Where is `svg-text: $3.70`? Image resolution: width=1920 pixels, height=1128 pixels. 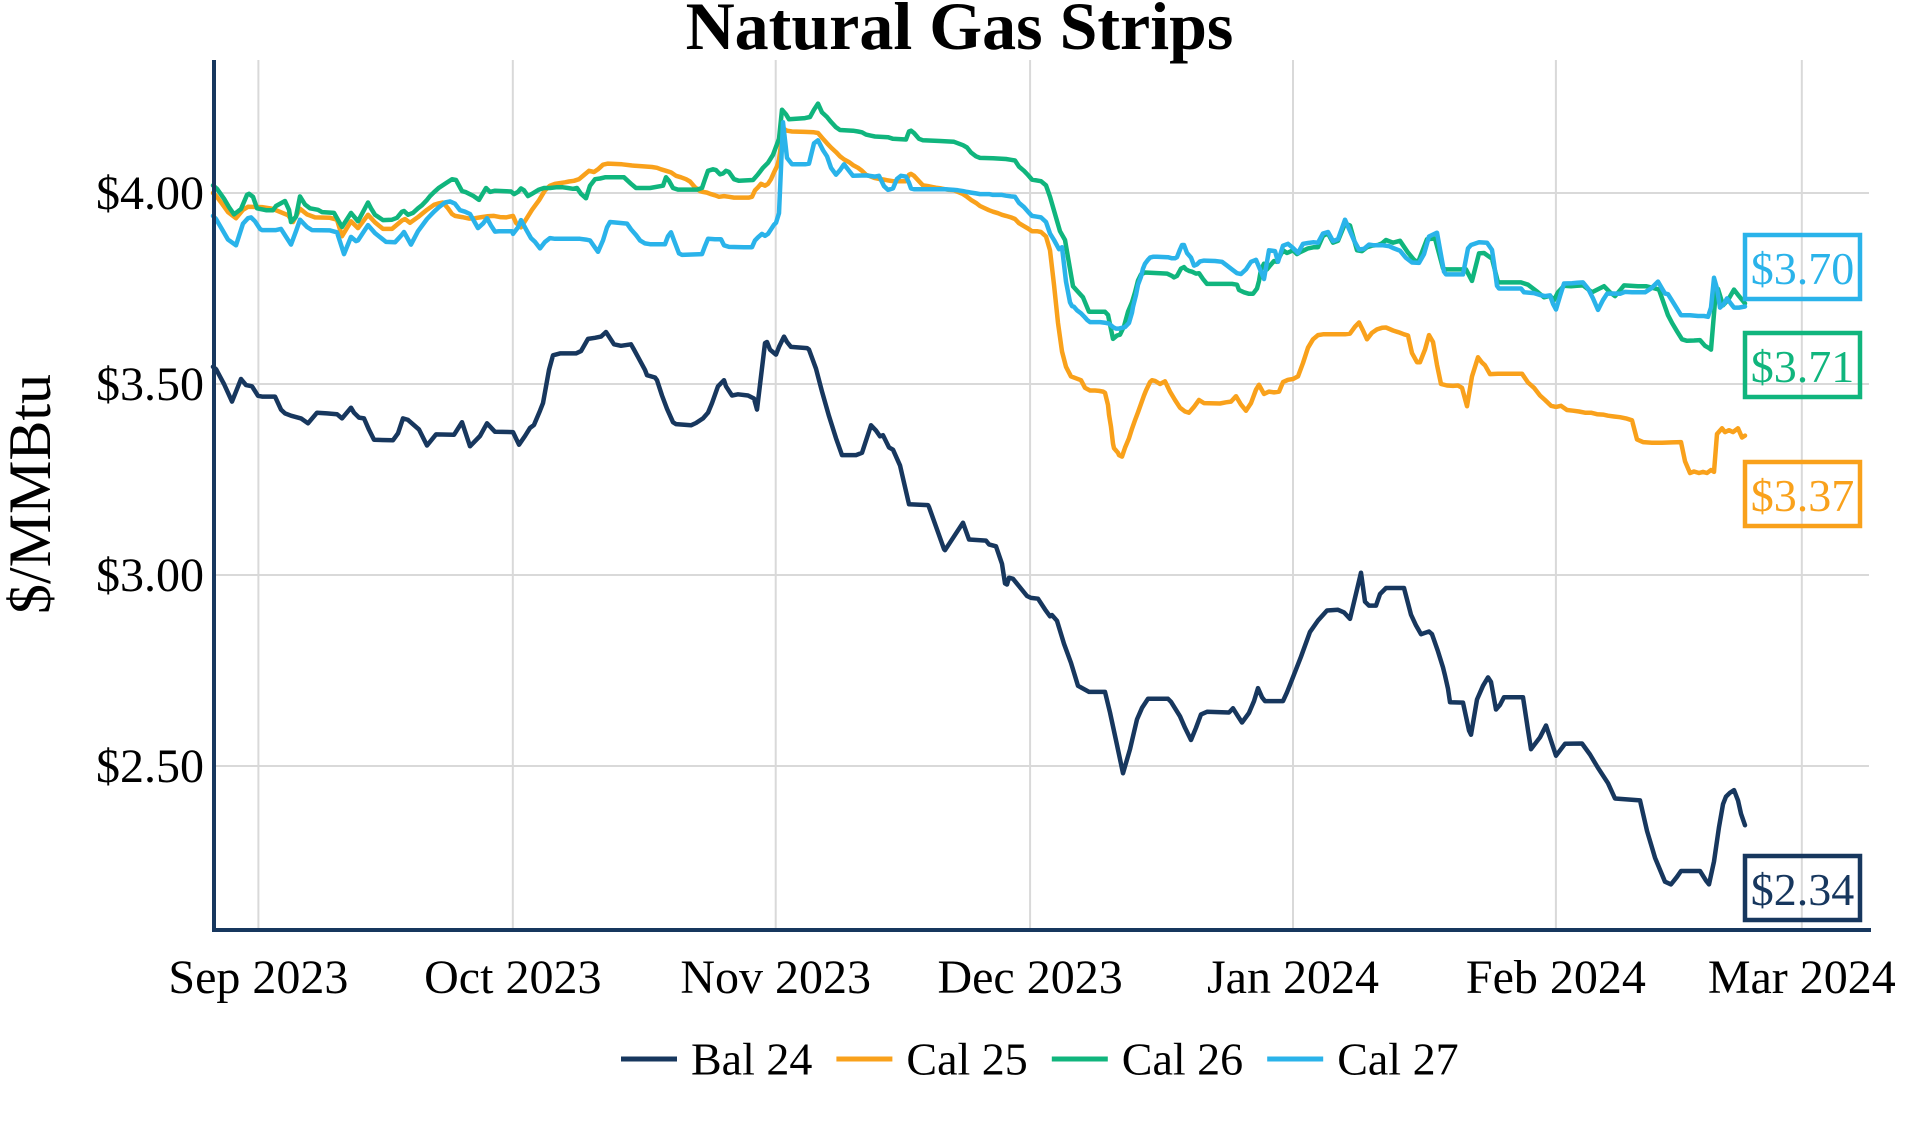
svg-text: $3.70 is located at coordinates (1803, 268).